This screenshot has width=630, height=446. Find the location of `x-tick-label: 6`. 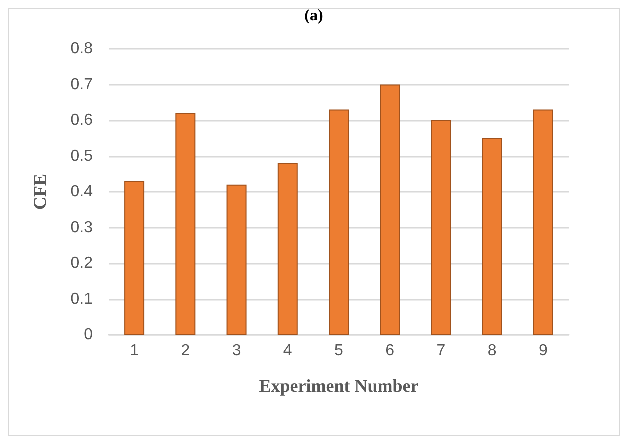

x-tick-label: 6 is located at coordinates (390, 351).